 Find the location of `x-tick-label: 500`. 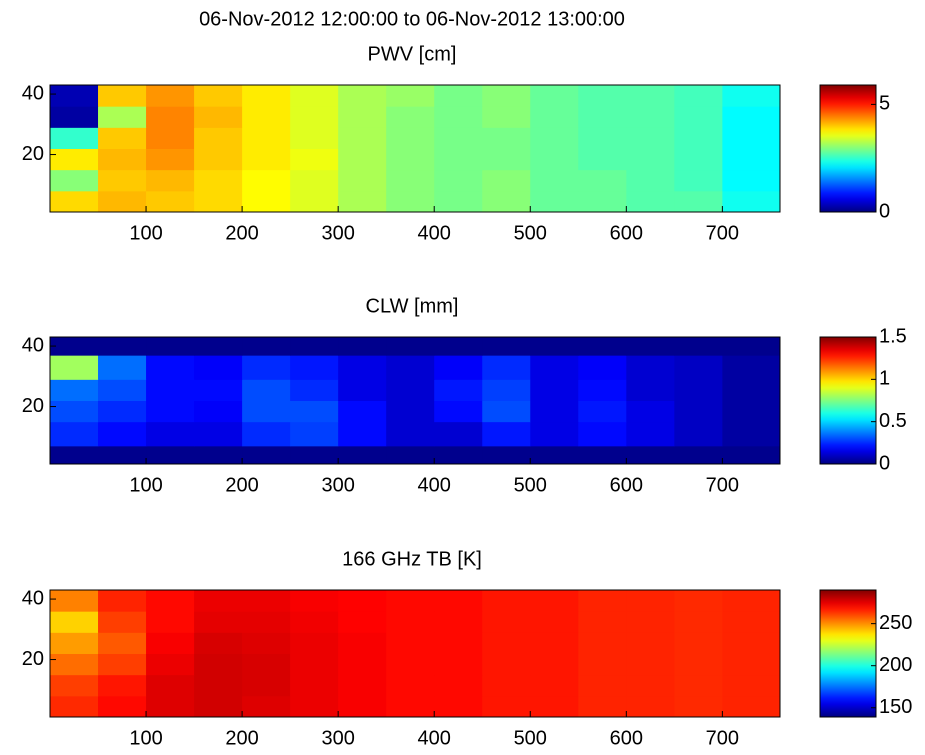

x-tick-label: 500 is located at coordinates (530, 738).